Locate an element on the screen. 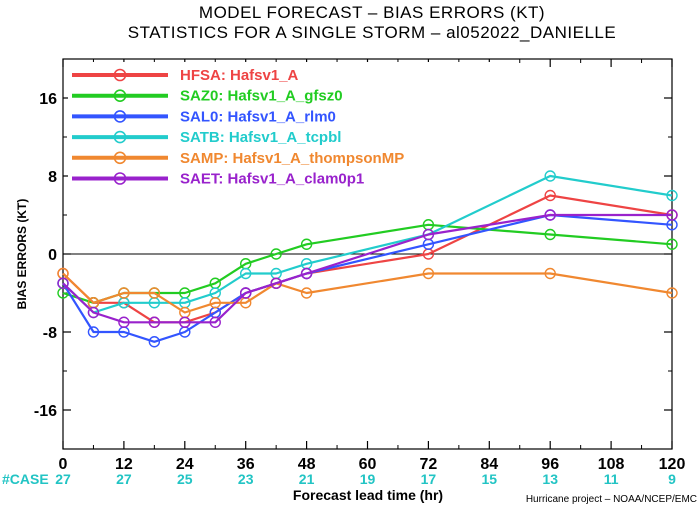 This screenshot has height=506, width=700. series-line is located at coordinates (367, 293).